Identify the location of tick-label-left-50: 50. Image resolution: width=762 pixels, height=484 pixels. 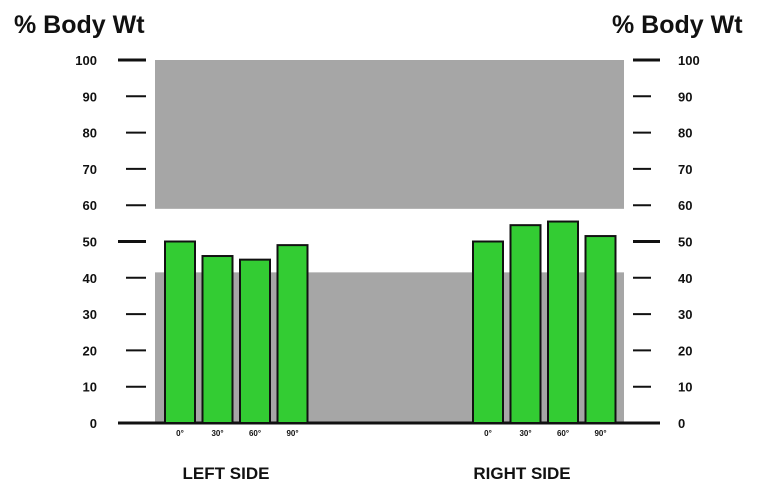
(90, 242).